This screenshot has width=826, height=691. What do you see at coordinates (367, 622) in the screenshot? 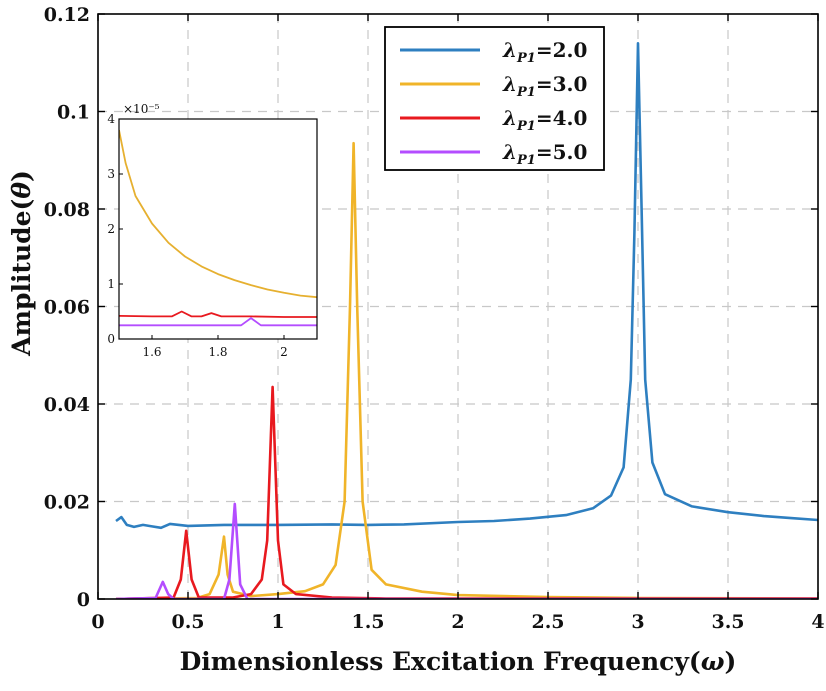
I see `x-tick-label: 1.5` at bounding box center [367, 622].